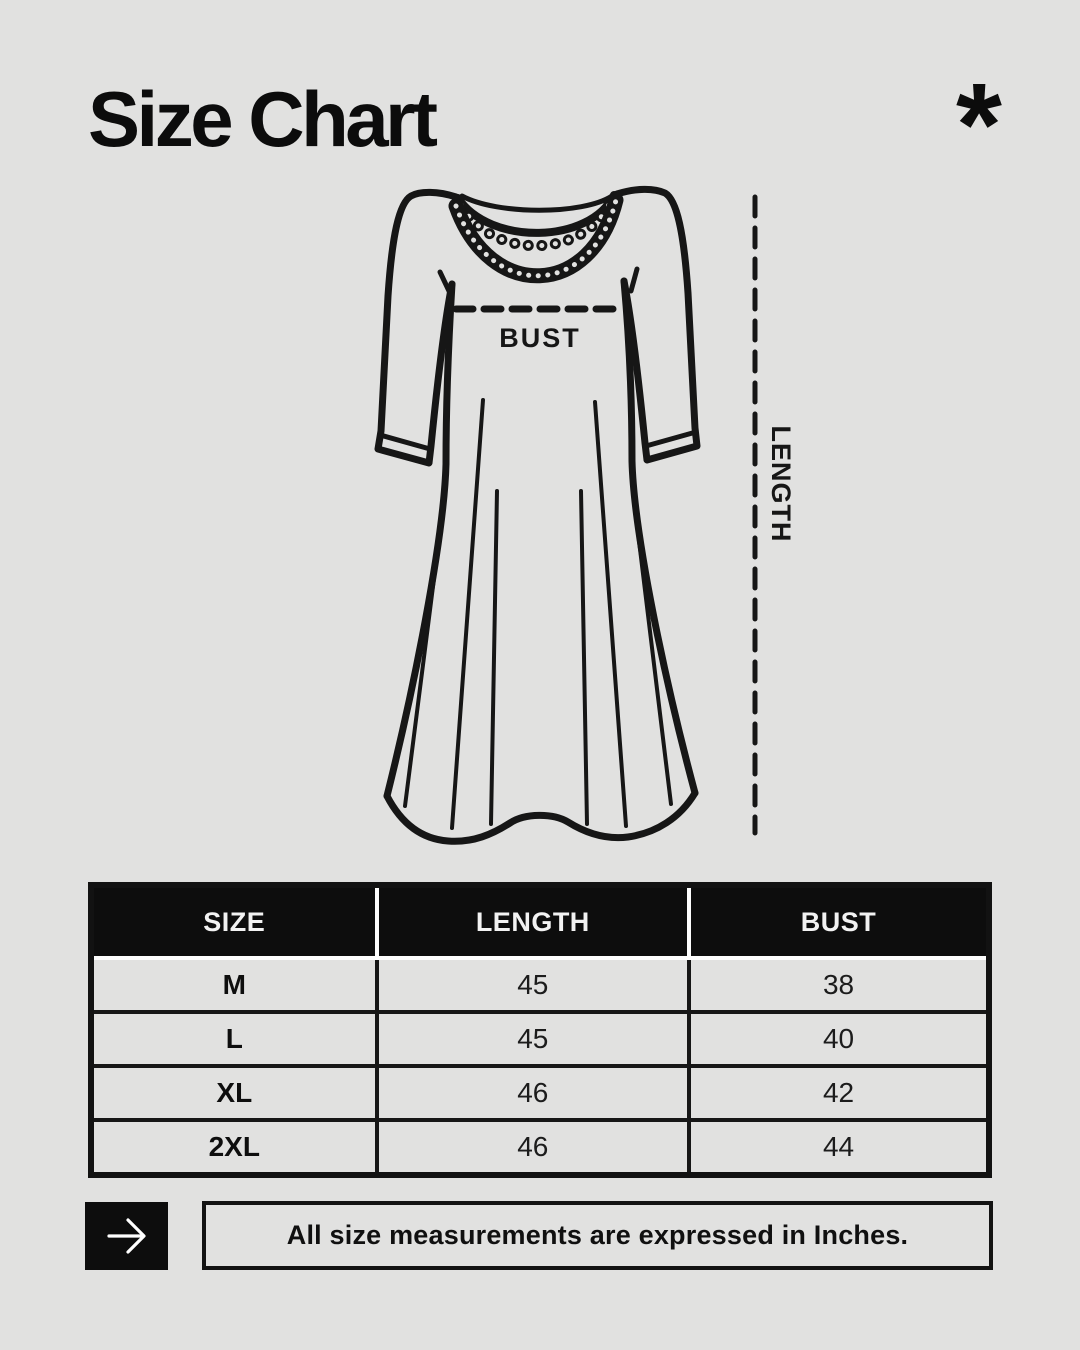 This screenshot has height=1350, width=1080. Describe the element at coordinates (234, 922) in the screenshot. I see `column-header-size: SIZE` at that location.